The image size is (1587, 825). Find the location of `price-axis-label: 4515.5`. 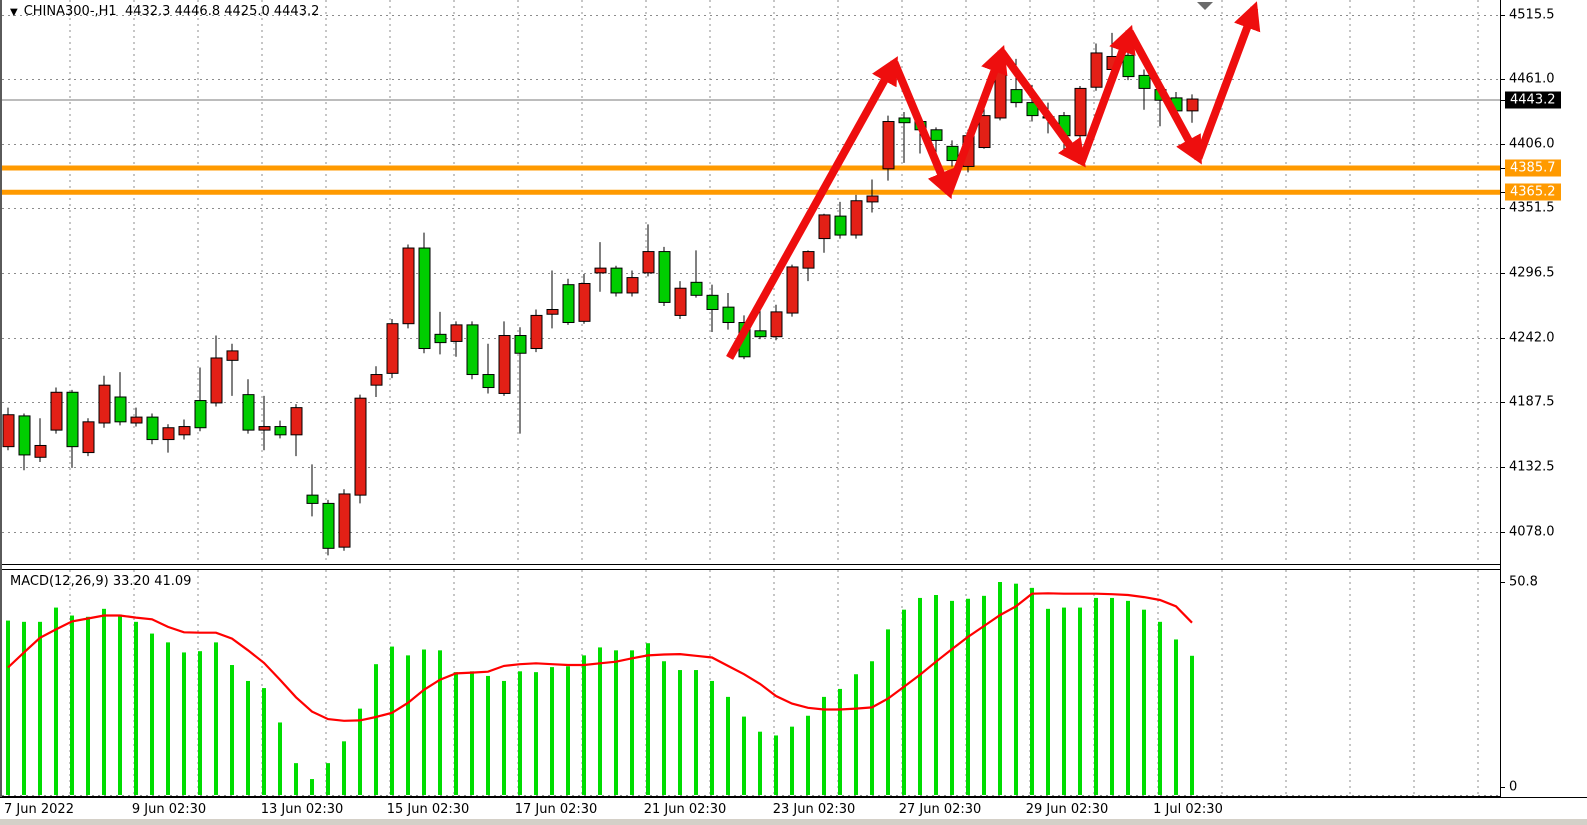

price-axis-label: 4515.5 is located at coordinates (1532, 15).